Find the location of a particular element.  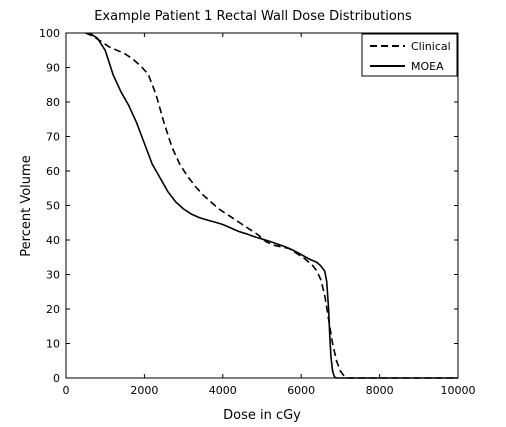

y-tick-label: 20 is located at coordinates (53, 309).